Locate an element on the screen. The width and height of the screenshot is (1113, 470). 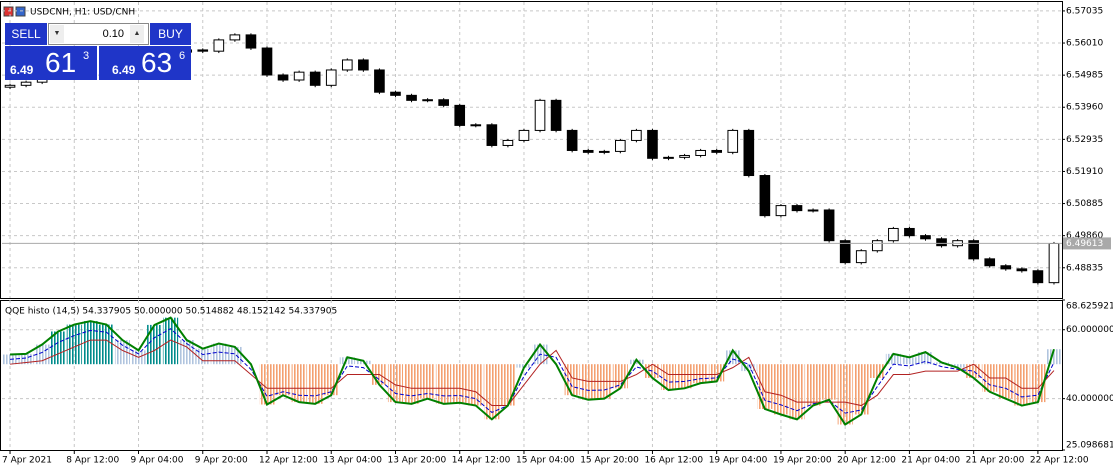
x-tick-label: 21 Apr 20:00 is located at coordinates (995, 461).